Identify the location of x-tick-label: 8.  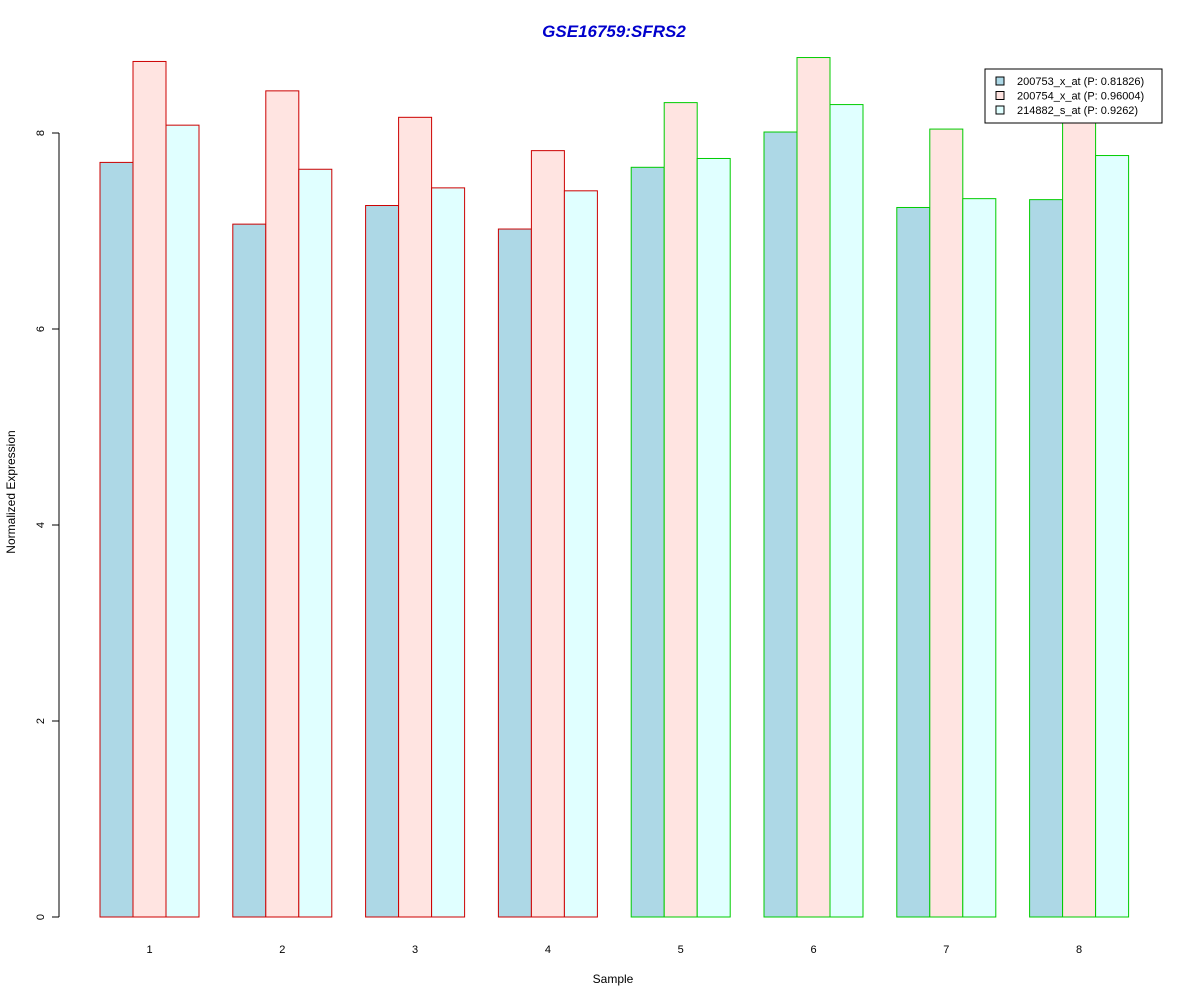
(1079, 950).